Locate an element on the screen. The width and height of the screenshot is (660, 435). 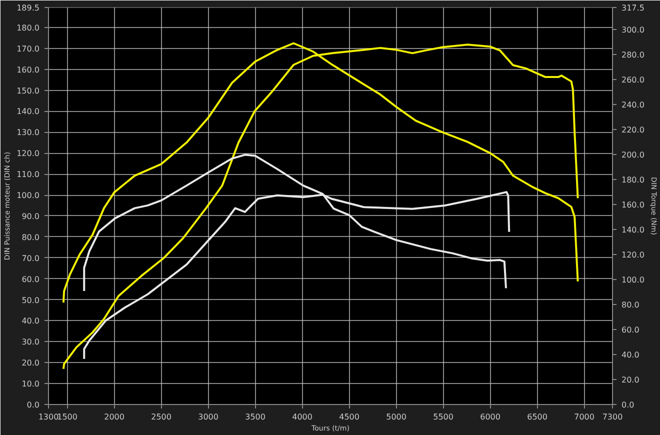
y-tick-label: 40.0 is located at coordinates (31, 321).